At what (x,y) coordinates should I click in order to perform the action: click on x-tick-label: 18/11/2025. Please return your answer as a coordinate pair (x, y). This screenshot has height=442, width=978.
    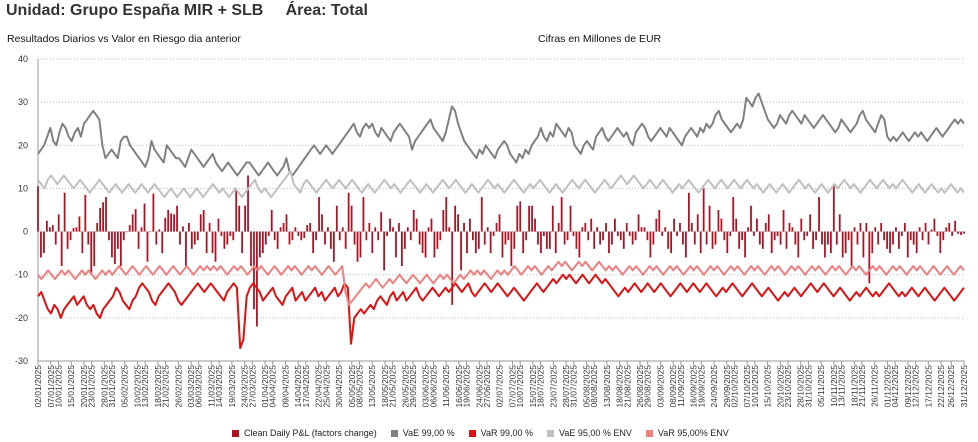
    Looking at the image, I should click on (854, 386).